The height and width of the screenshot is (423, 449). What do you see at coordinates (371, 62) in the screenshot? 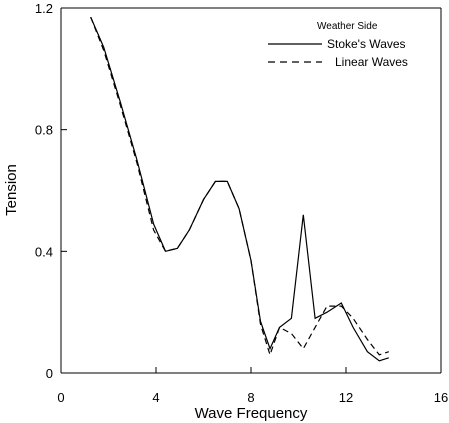
I see `legend-label-linear: Linear Waves` at bounding box center [371, 62].